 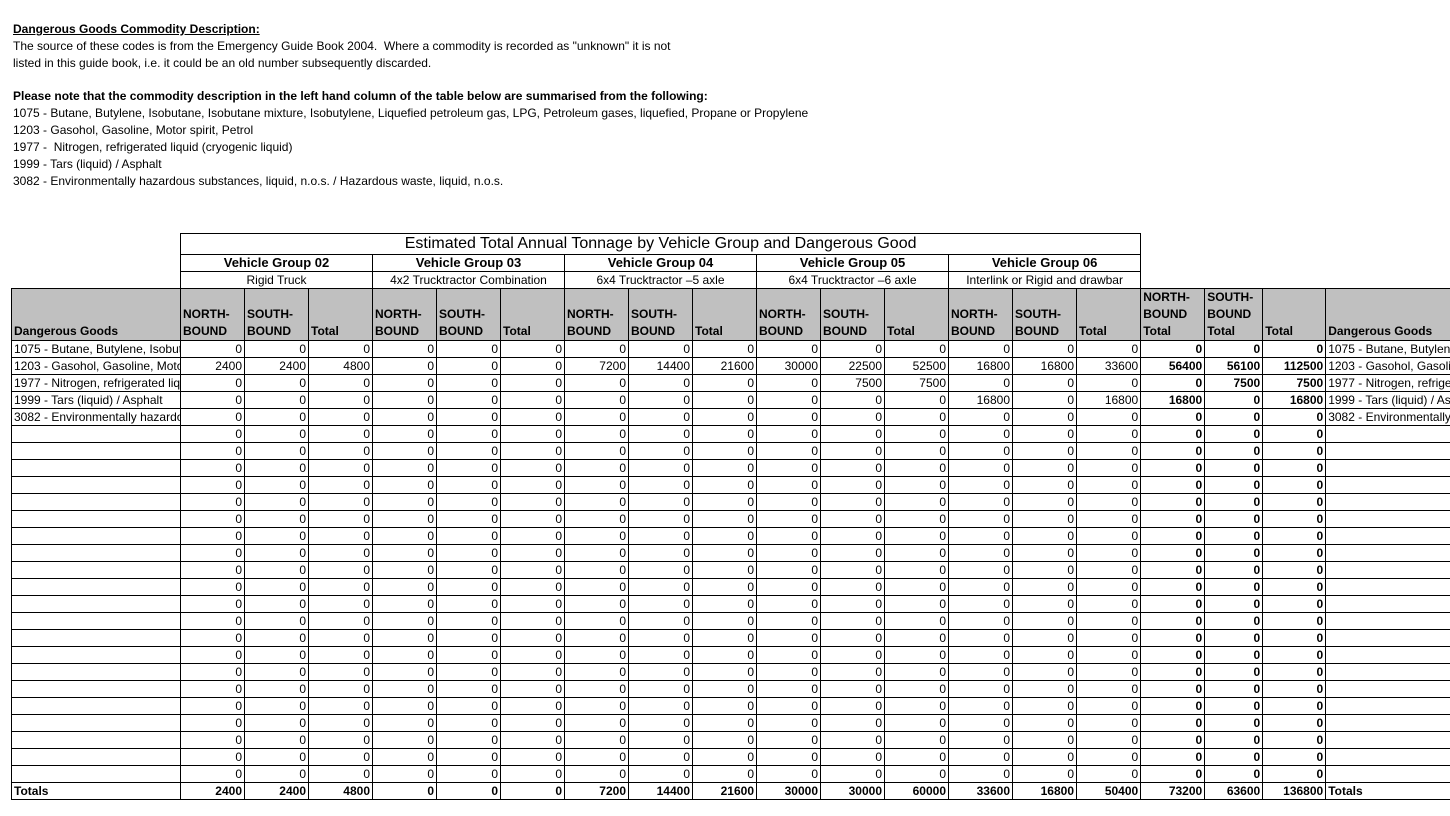 What do you see at coordinates (916, 791) in the screenshot?
I see `cell: 60000` at bounding box center [916, 791].